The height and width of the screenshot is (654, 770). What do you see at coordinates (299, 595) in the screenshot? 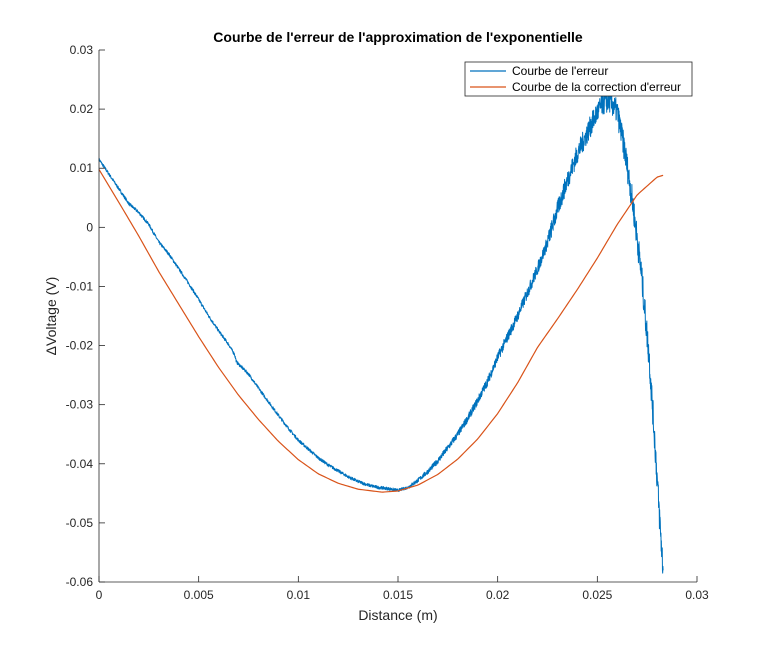
I see `x-tick-label: 0.01` at bounding box center [299, 595].